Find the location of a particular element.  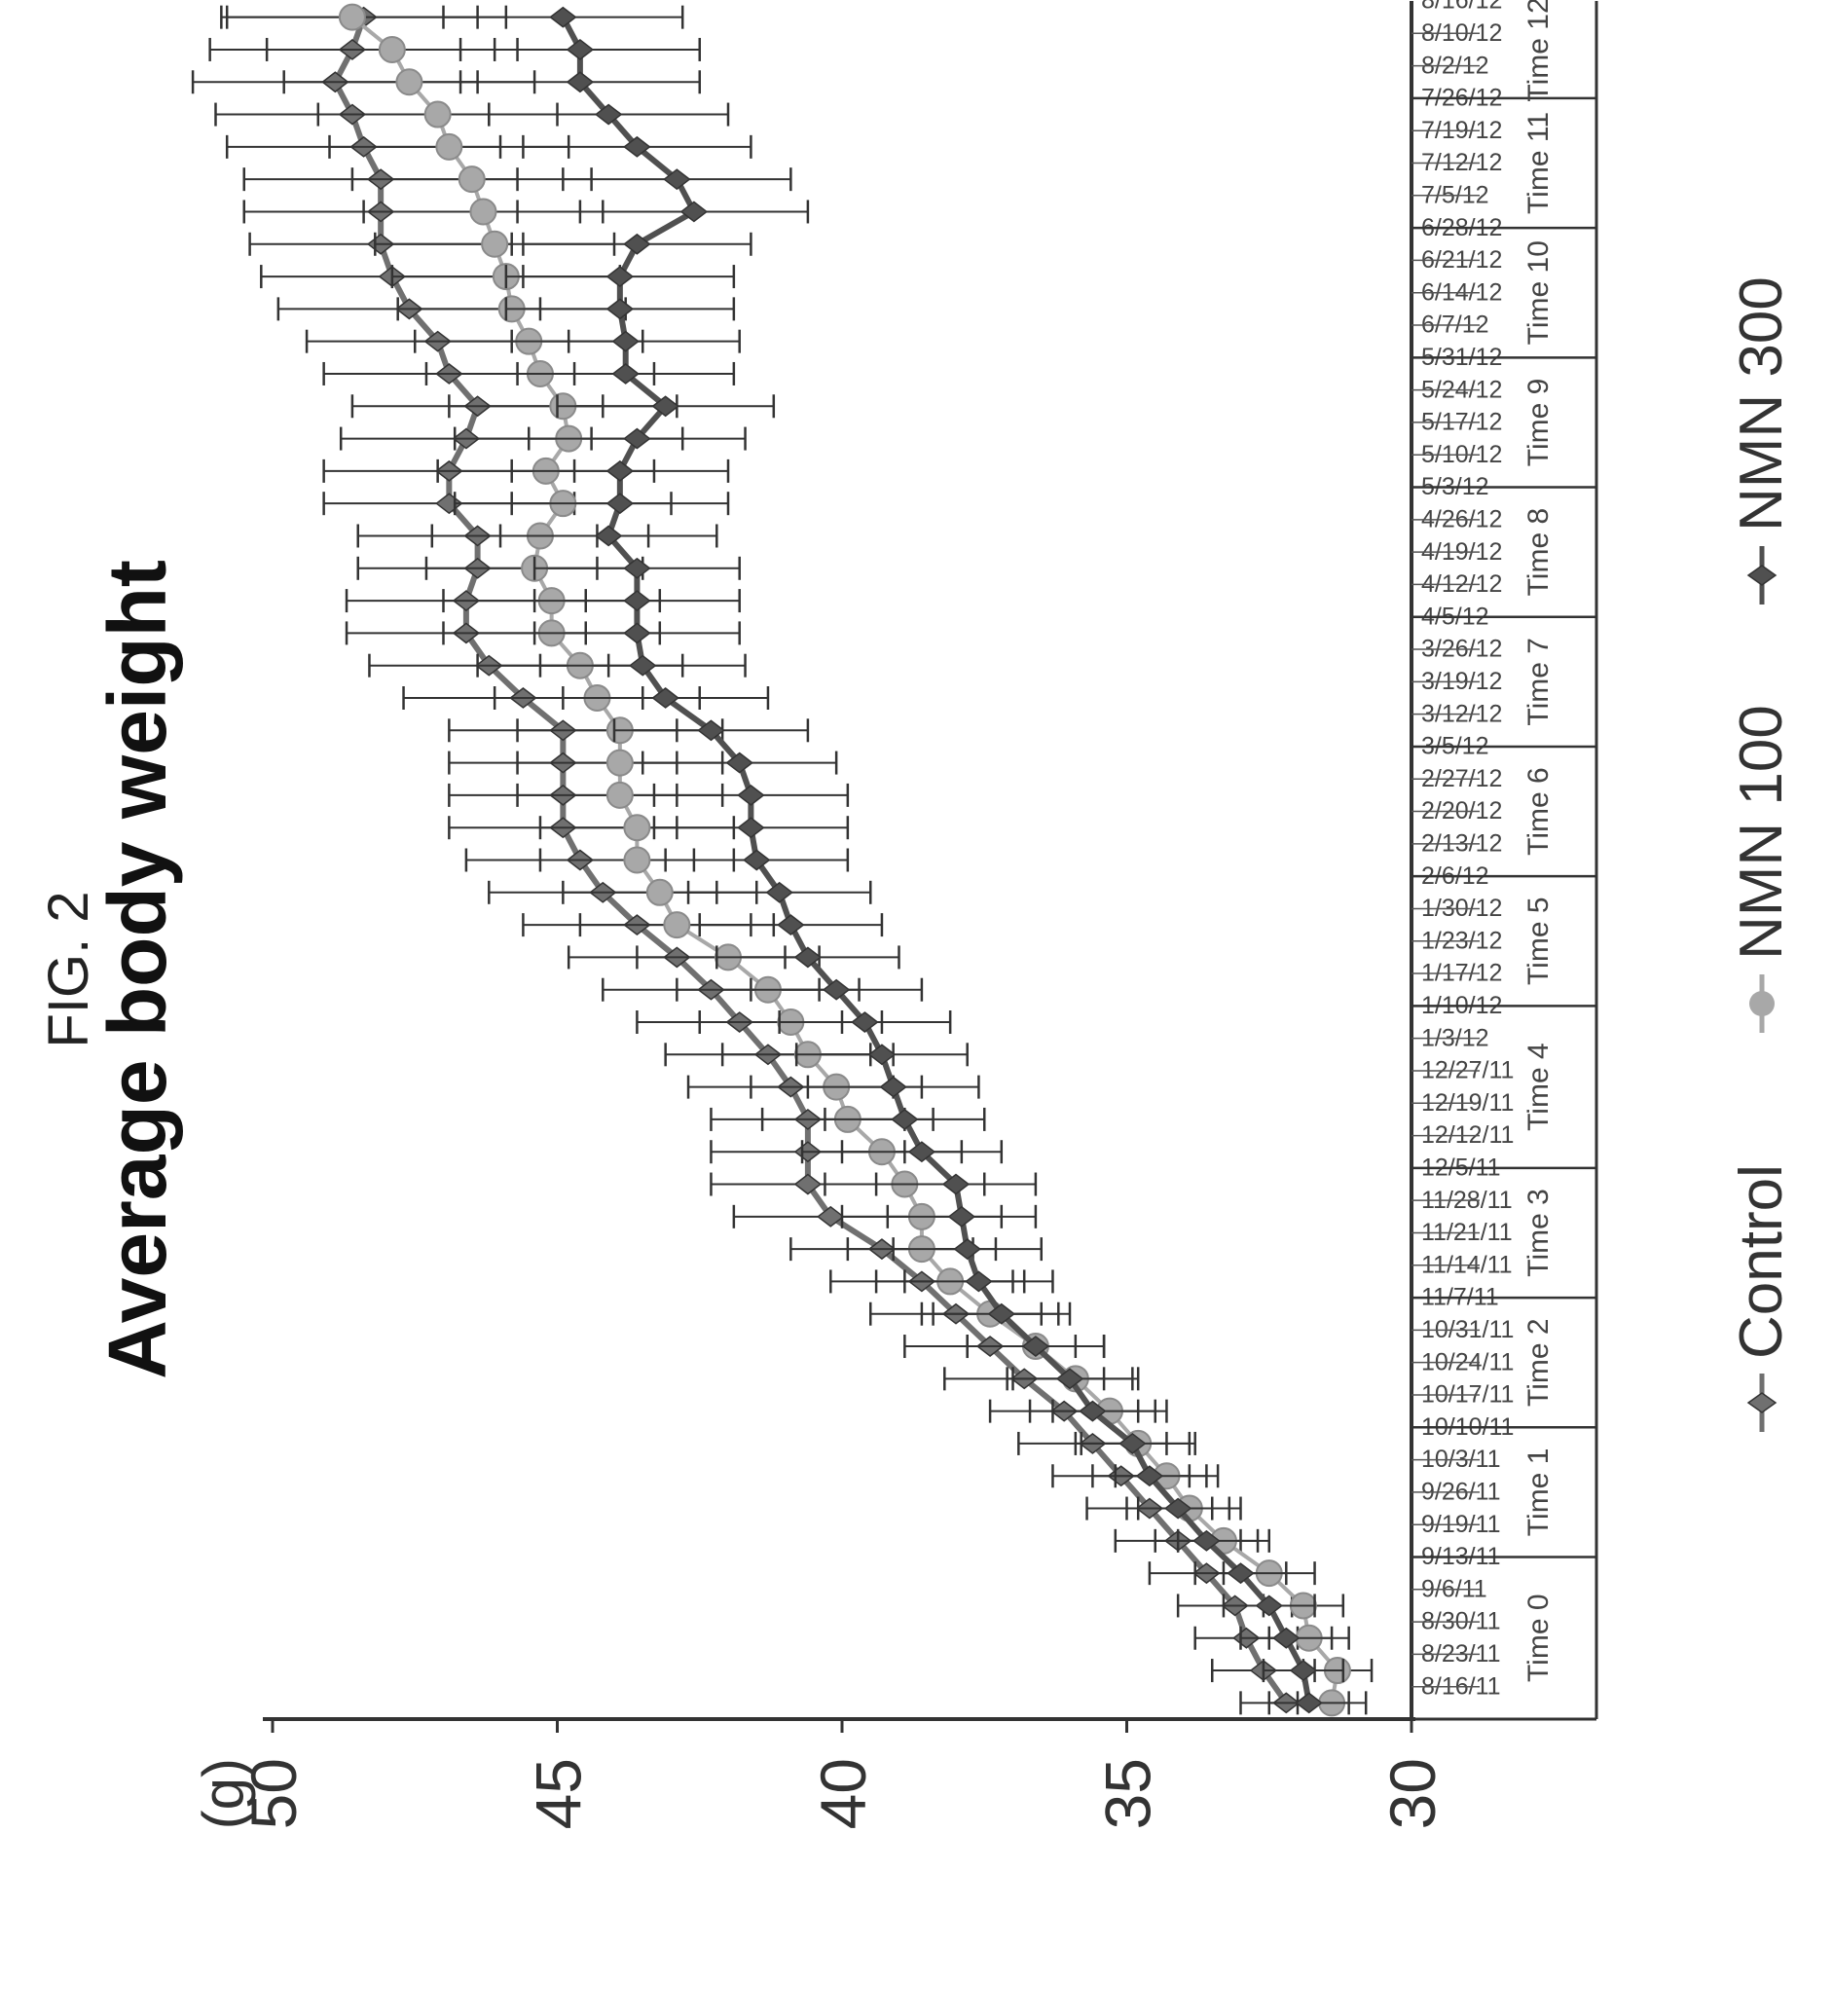

time-group-label: Time 8 is located at coordinates (1538, 552).